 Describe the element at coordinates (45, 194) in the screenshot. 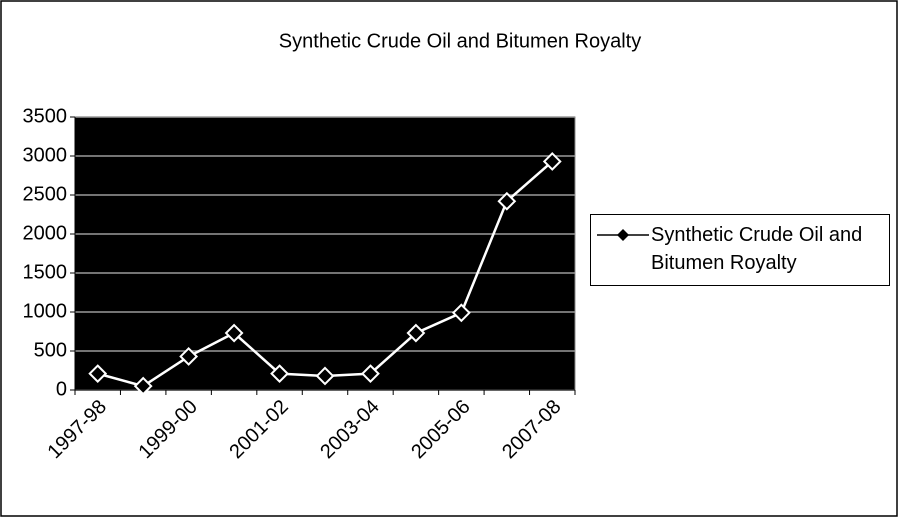

I see `y-tick-label: 2500` at that location.